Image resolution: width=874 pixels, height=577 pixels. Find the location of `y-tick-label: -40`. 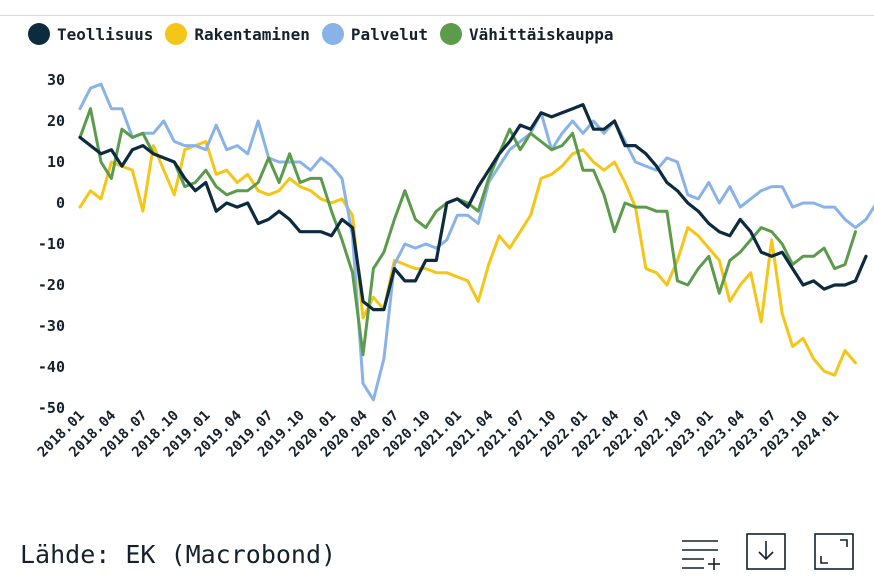

y-tick-label: -40 is located at coordinates (51, 367).